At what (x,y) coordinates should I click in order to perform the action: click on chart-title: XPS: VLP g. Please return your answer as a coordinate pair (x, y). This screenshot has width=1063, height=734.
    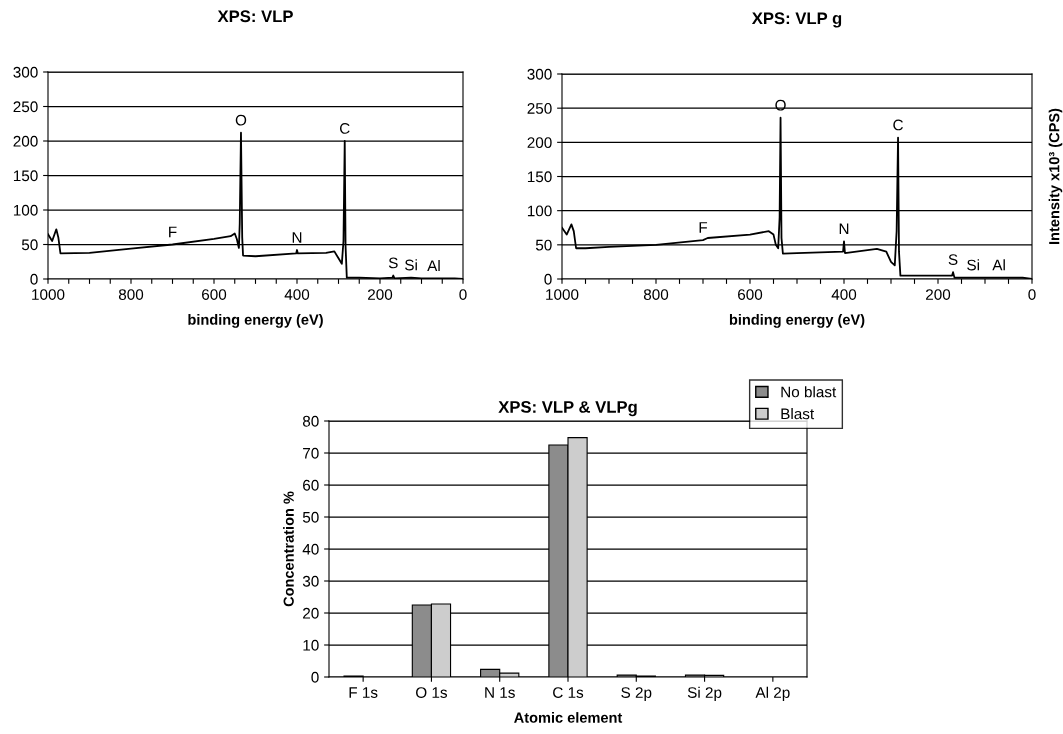
    Looking at the image, I should click on (796, 20).